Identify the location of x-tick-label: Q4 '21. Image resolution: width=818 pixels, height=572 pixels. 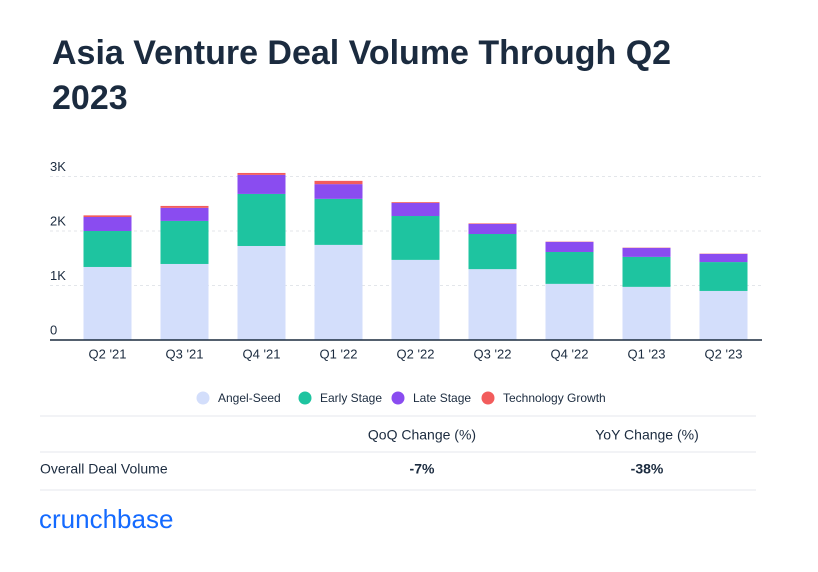
(262, 353).